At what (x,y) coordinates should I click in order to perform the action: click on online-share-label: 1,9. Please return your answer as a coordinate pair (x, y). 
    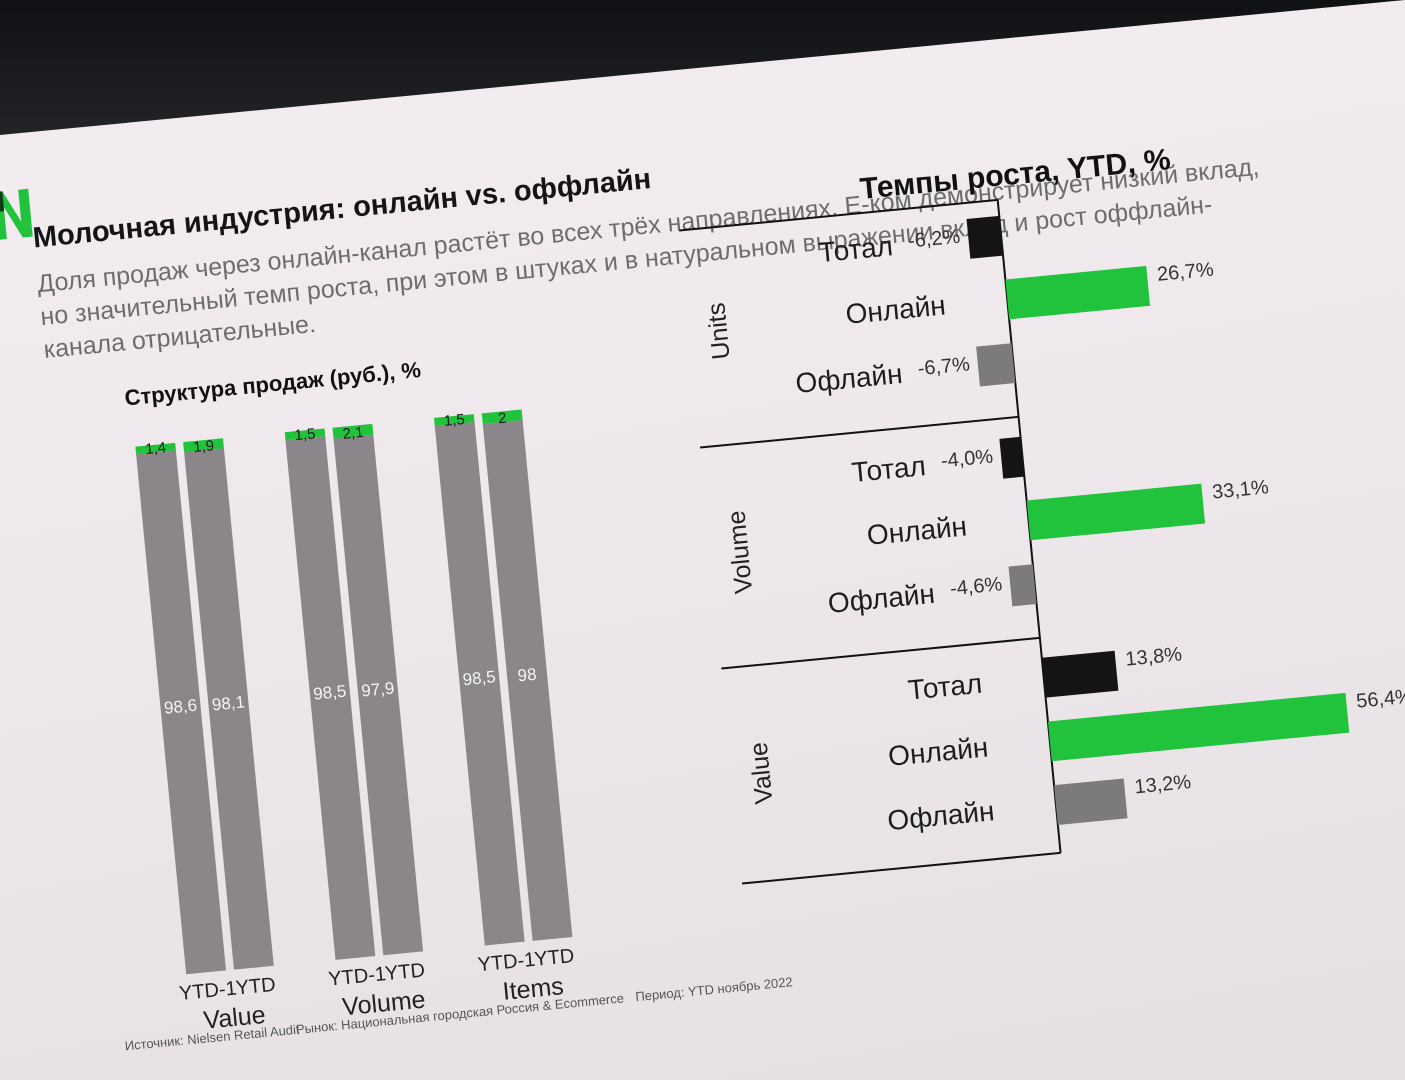
    Looking at the image, I should click on (203, 446).